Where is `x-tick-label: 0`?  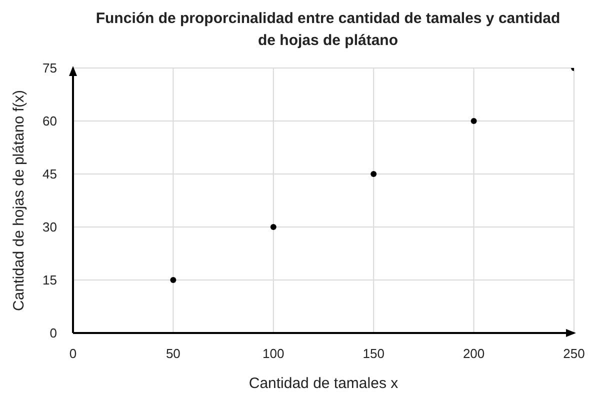
x-tick-label: 0 is located at coordinates (73, 354).